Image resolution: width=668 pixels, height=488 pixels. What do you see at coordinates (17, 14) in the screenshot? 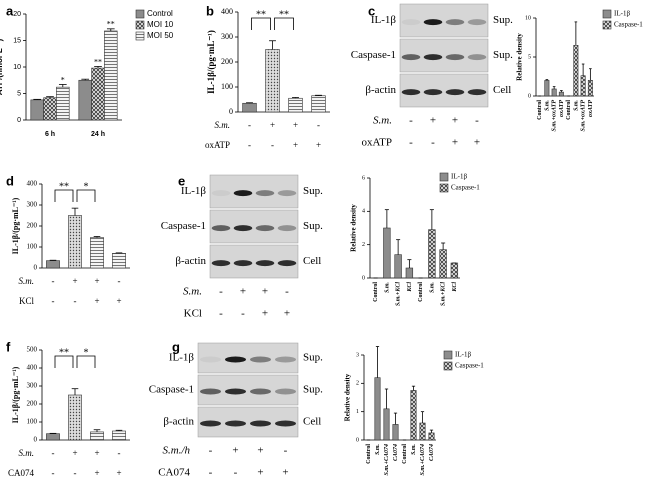
I see `y-tick-label: 20` at bounding box center [17, 14].